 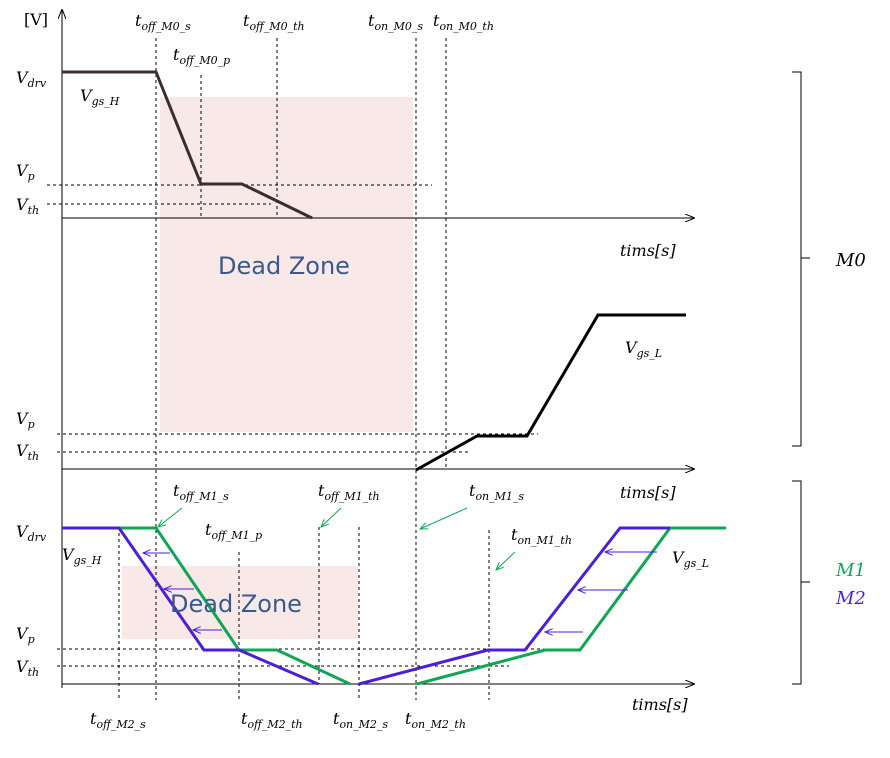 I want to click on top-level-vth: Vth, so click(x=27, y=206).